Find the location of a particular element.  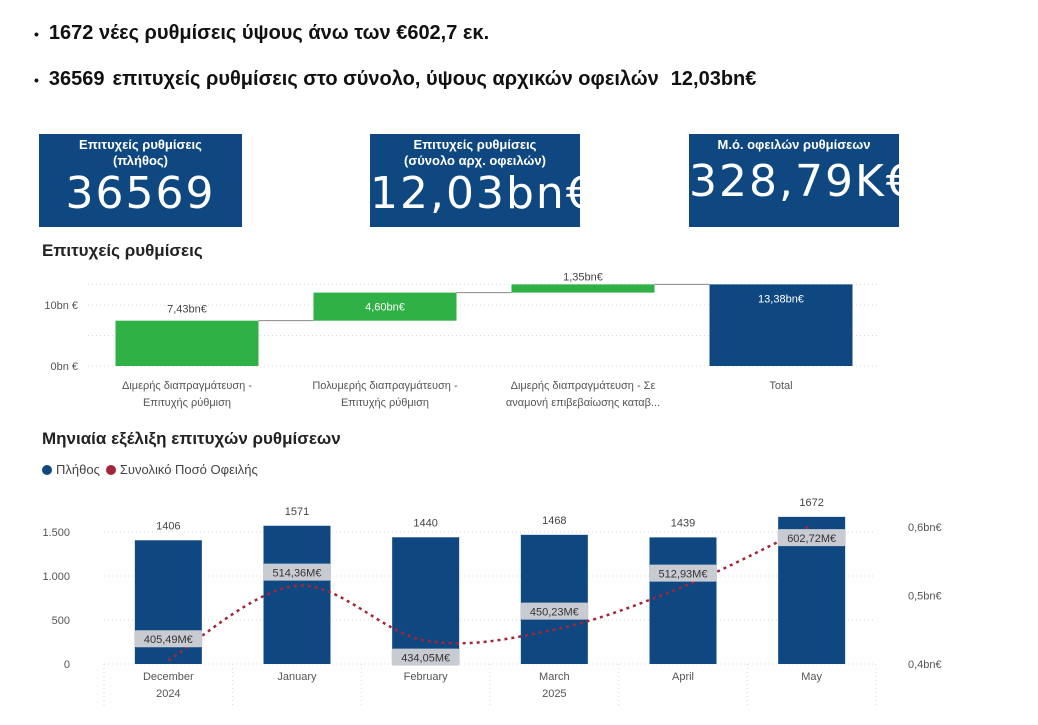

waterfall-value-label: 13,38bn€ is located at coordinates (781, 299).